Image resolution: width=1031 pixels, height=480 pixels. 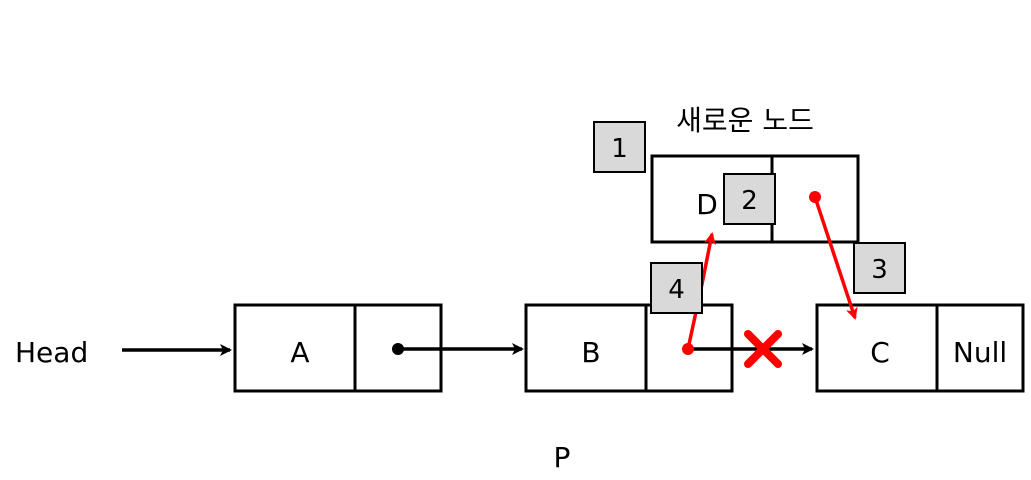 I want to click on step-badge-4-label: 4, so click(x=676, y=290).